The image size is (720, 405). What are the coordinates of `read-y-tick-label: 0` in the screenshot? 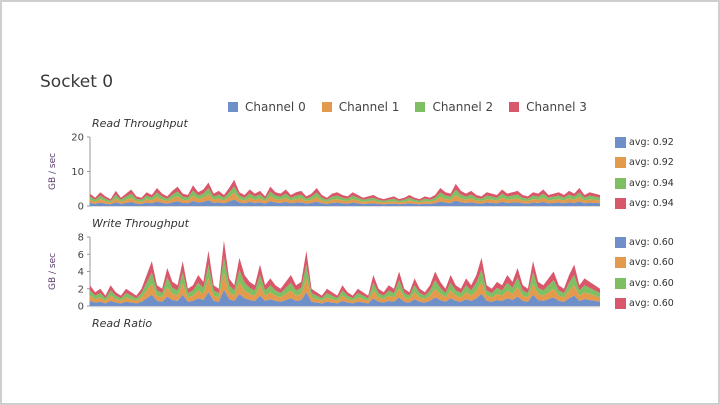 It's located at (81, 207).